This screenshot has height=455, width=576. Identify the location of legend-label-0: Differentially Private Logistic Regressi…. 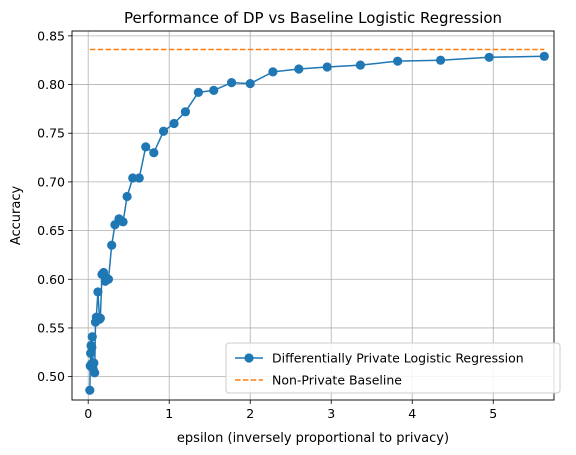
(398, 358).